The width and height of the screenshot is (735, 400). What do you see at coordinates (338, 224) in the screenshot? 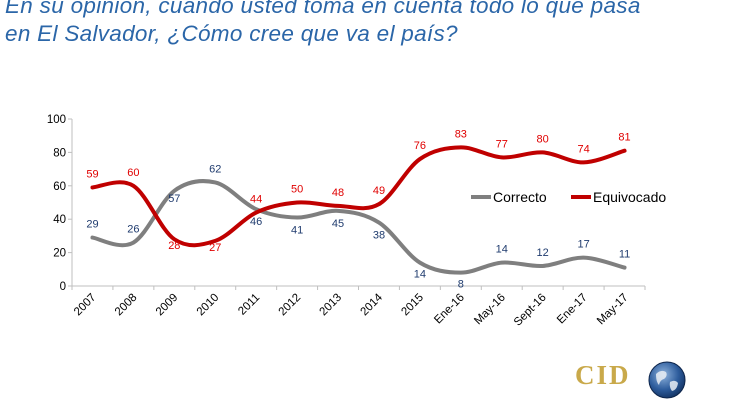
I see `data-label: 45` at bounding box center [338, 224].